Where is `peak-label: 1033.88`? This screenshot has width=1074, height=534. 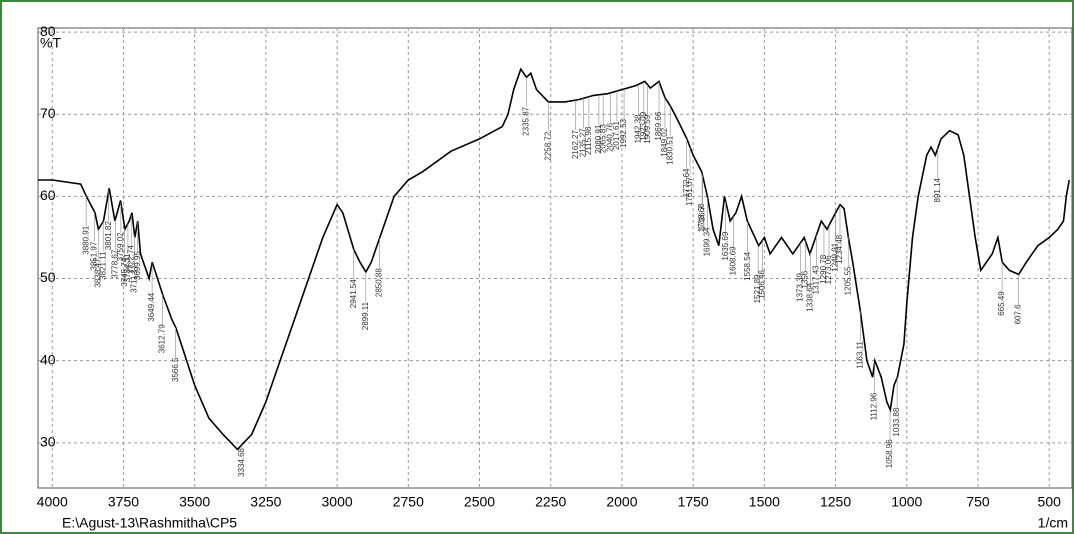
peak-label: 1033.88 is located at coordinates (896, 421).